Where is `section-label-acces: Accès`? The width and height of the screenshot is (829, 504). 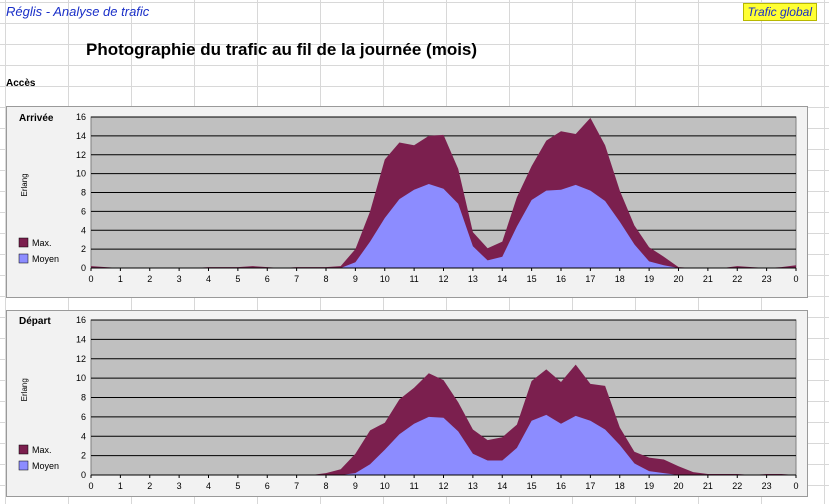
section-label-acces: Accès is located at coordinates (21, 83).